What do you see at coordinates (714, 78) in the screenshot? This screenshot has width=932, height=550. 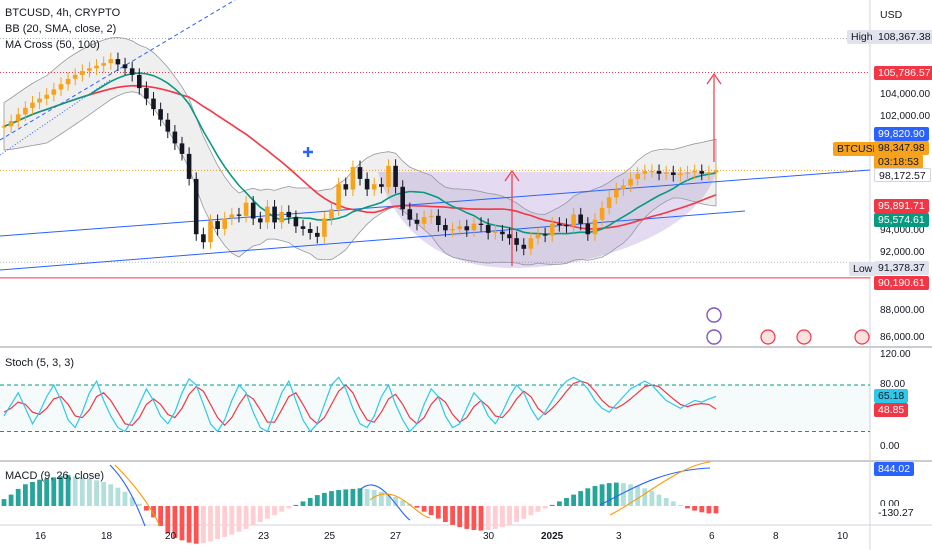 I see `target-arrow-head` at bounding box center [714, 78].